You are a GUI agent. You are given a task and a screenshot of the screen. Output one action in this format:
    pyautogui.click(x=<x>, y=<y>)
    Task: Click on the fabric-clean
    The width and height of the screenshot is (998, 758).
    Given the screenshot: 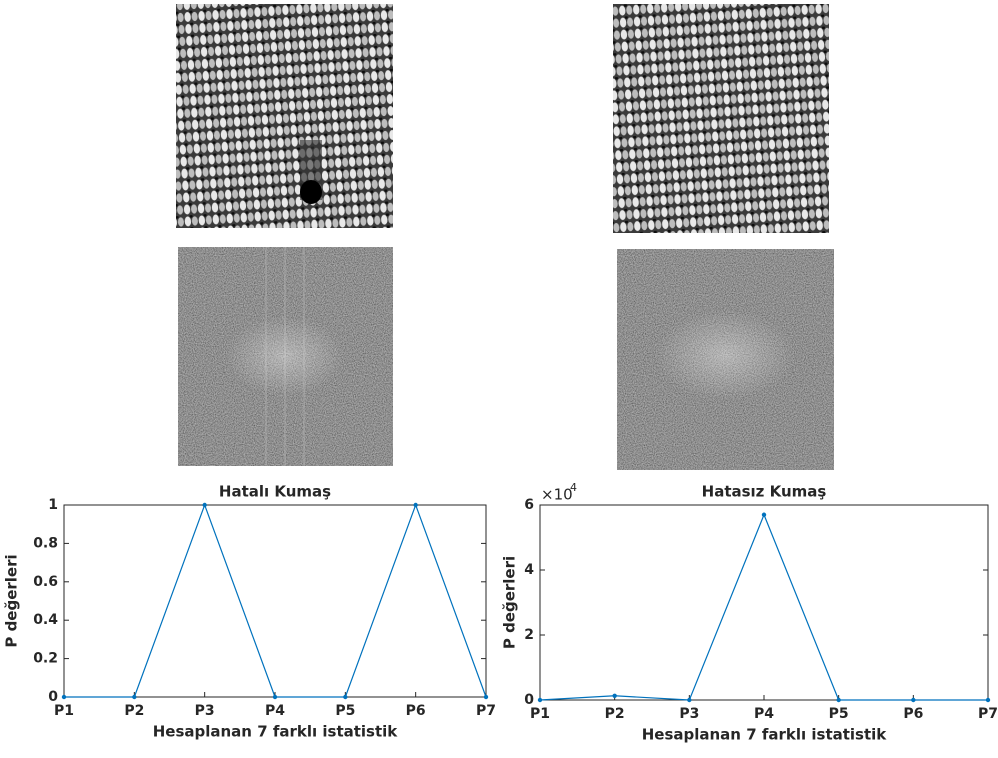 What is the action you would take?
    pyautogui.click(x=721, y=118)
    